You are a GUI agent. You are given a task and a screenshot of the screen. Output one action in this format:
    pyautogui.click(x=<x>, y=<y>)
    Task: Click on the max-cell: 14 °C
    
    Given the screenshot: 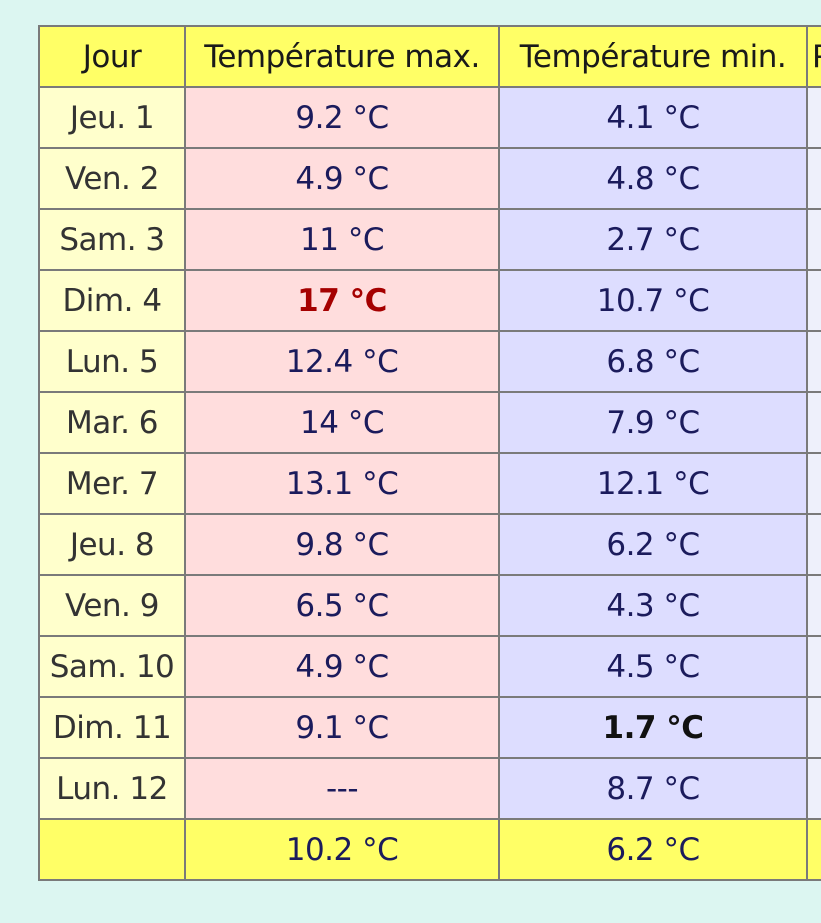 What is the action you would take?
    pyautogui.click(x=342, y=422)
    